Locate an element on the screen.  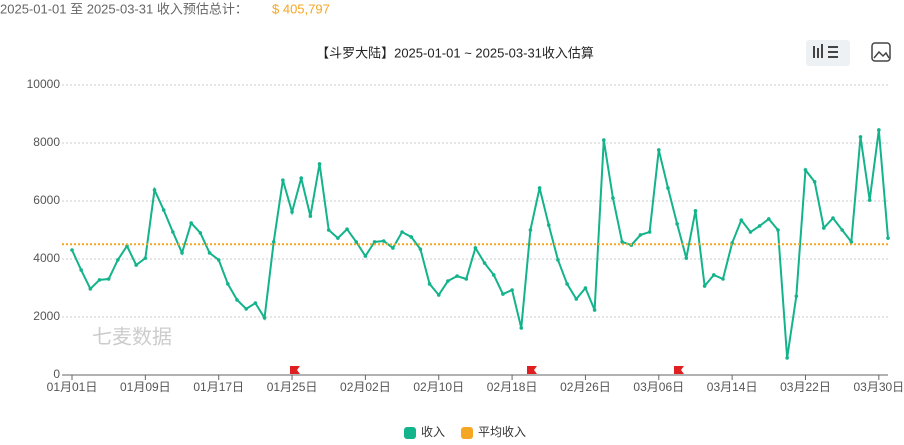
x-tick-label: 01月25日 is located at coordinates (292, 387).